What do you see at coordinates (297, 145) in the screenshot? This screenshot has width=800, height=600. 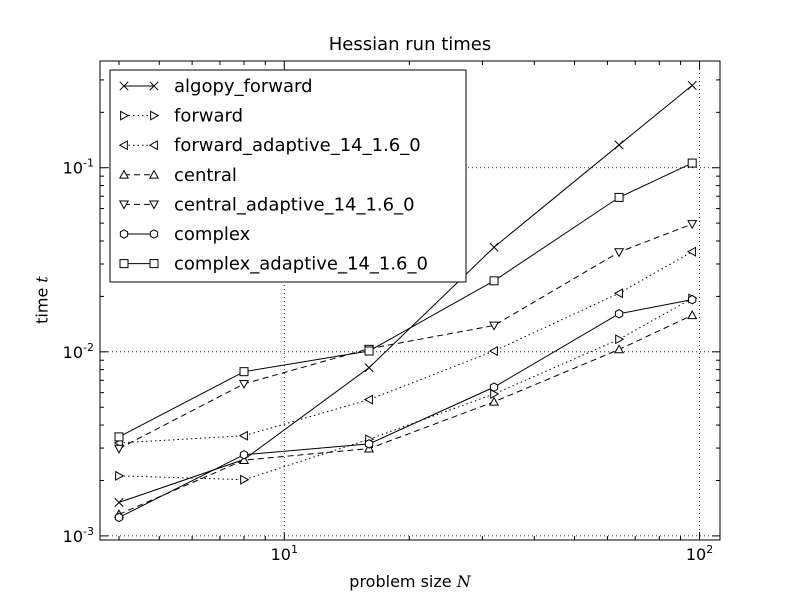 I see `legend-label: forward_adaptive_14_1.6_0` at bounding box center [297, 145].